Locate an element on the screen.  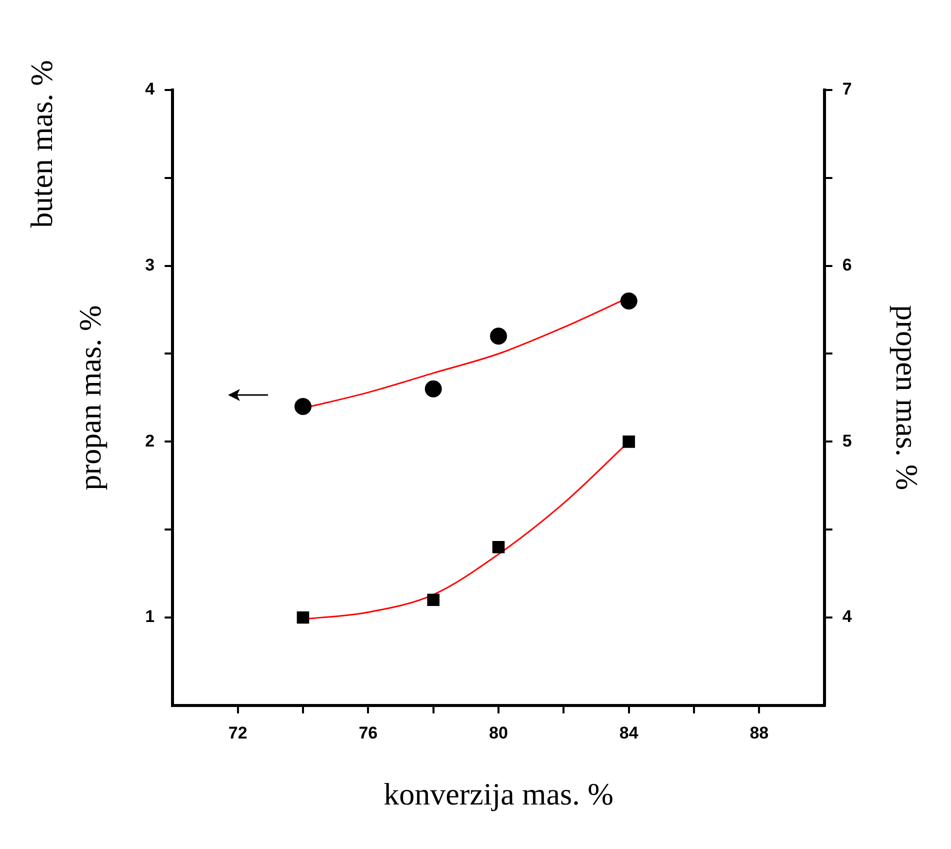
y2-tick-label: 4 is located at coordinates (847, 616).